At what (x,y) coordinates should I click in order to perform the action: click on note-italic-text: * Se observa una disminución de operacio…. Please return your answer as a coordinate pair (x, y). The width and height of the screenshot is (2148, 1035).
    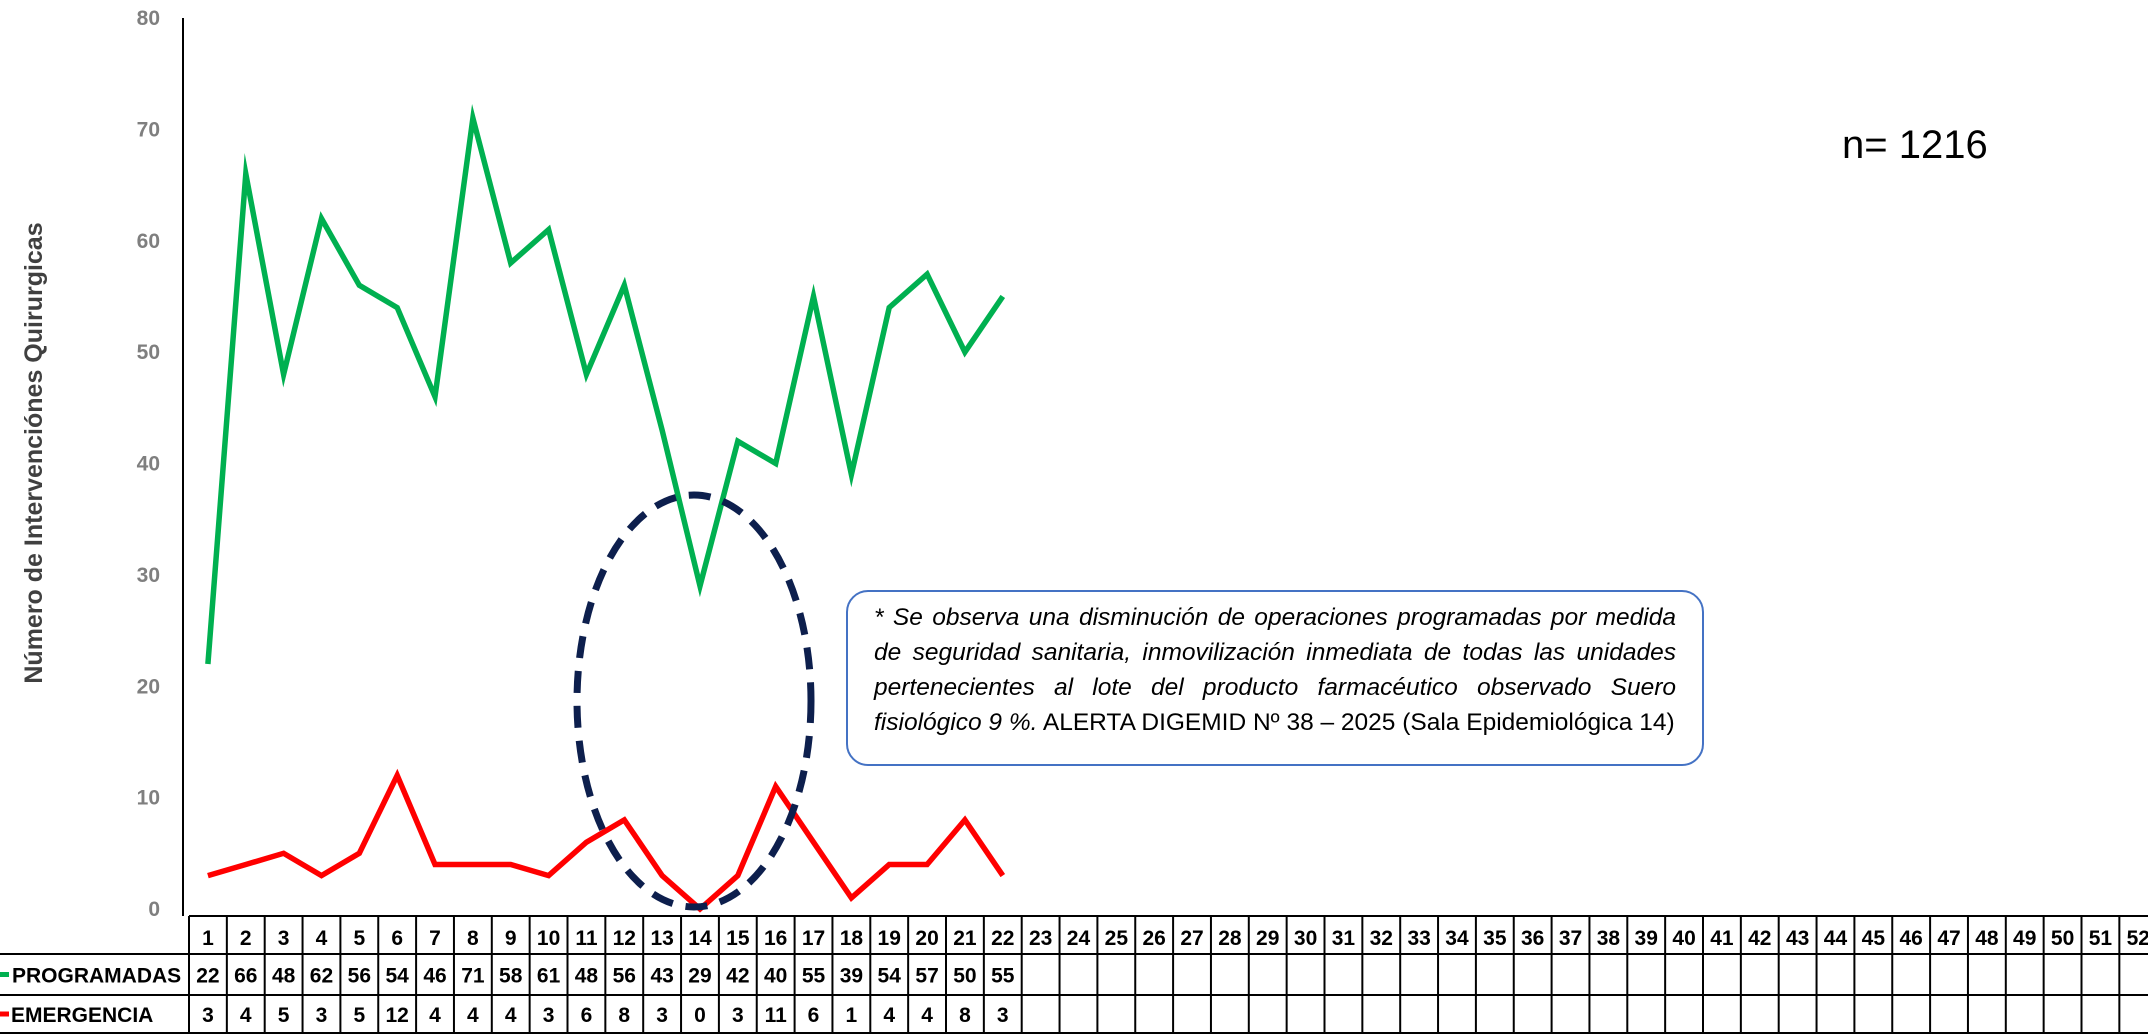
    Looking at the image, I should click on (1275, 670).